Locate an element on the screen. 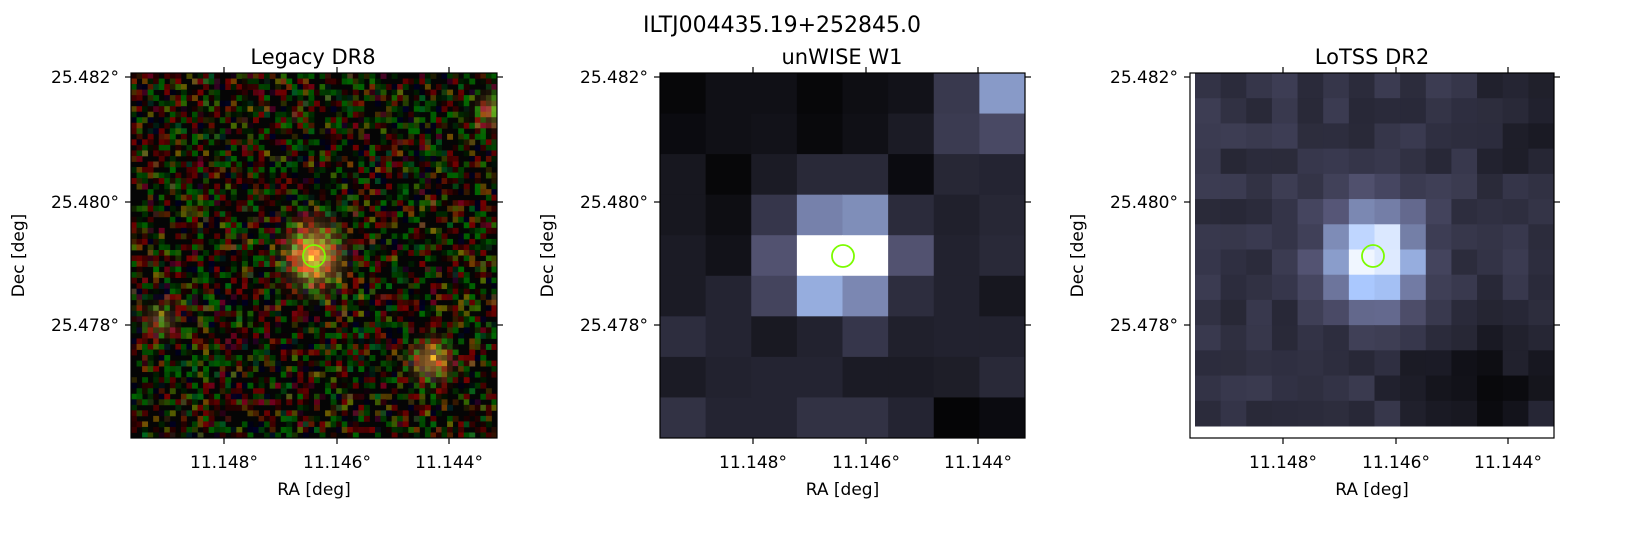  panel-legacy-ylabel: Dec [deg] is located at coordinates (19, 256).